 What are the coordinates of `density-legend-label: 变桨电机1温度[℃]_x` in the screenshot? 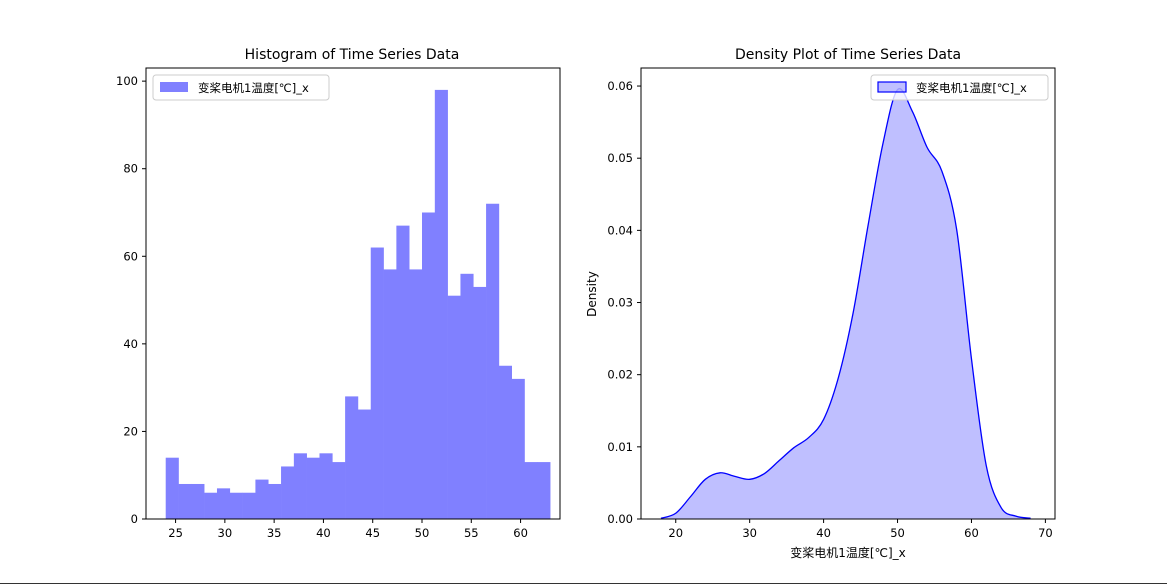 It's located at (971, 88).